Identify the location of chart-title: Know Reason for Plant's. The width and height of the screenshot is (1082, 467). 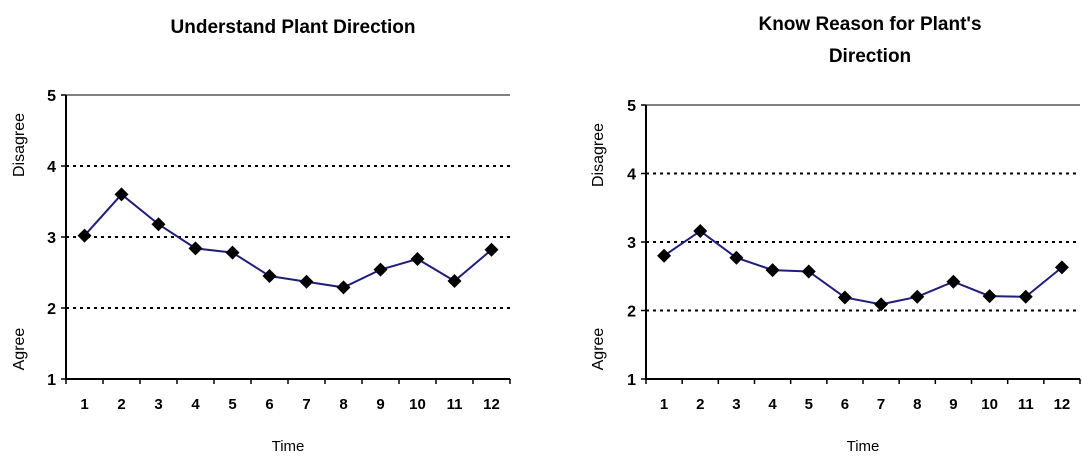
(869, 24).